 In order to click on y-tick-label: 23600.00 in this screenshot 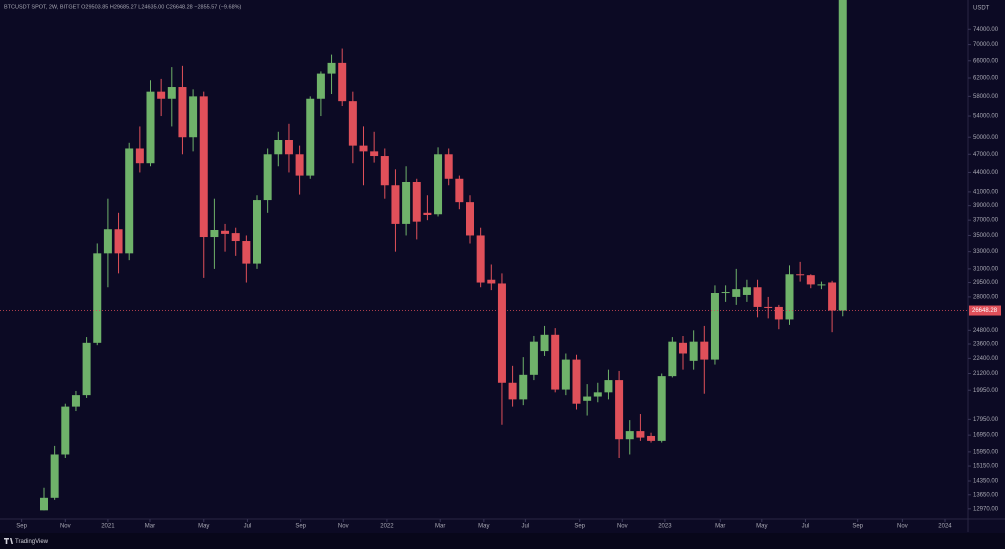, I will do `click(986, 345)`.